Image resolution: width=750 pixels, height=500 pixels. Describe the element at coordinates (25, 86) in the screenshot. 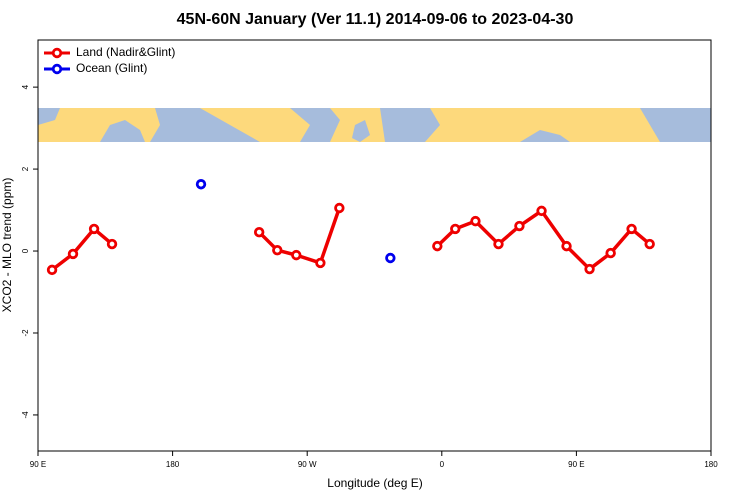

I see `y-tick-label: 4` at that location.